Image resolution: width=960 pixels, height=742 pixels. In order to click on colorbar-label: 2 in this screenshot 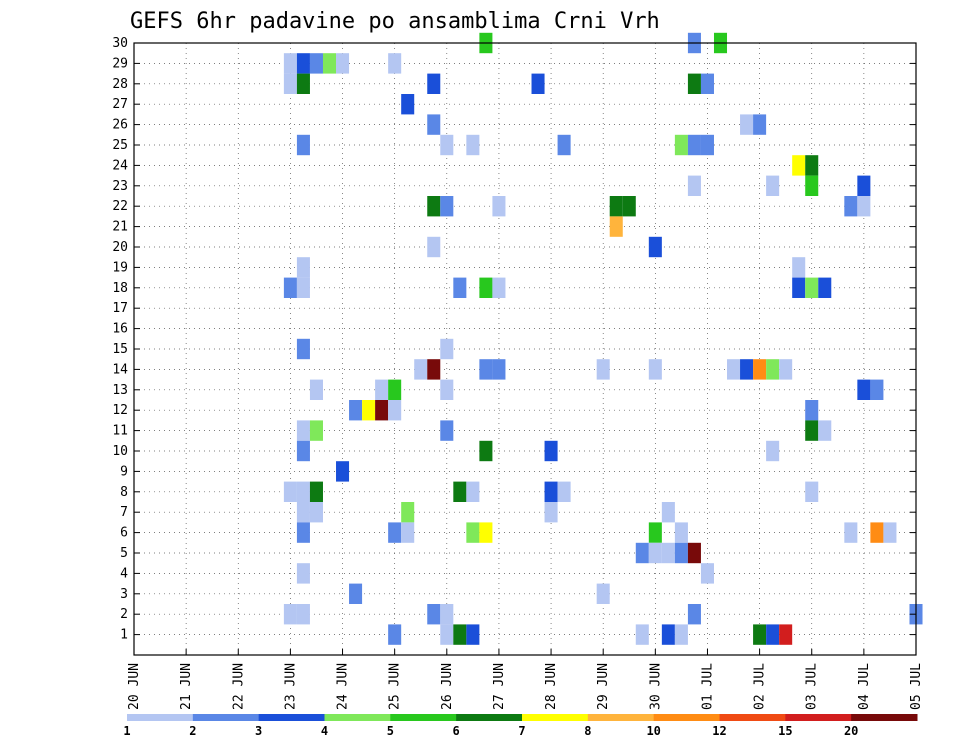, I will do `click(192, 731)`.